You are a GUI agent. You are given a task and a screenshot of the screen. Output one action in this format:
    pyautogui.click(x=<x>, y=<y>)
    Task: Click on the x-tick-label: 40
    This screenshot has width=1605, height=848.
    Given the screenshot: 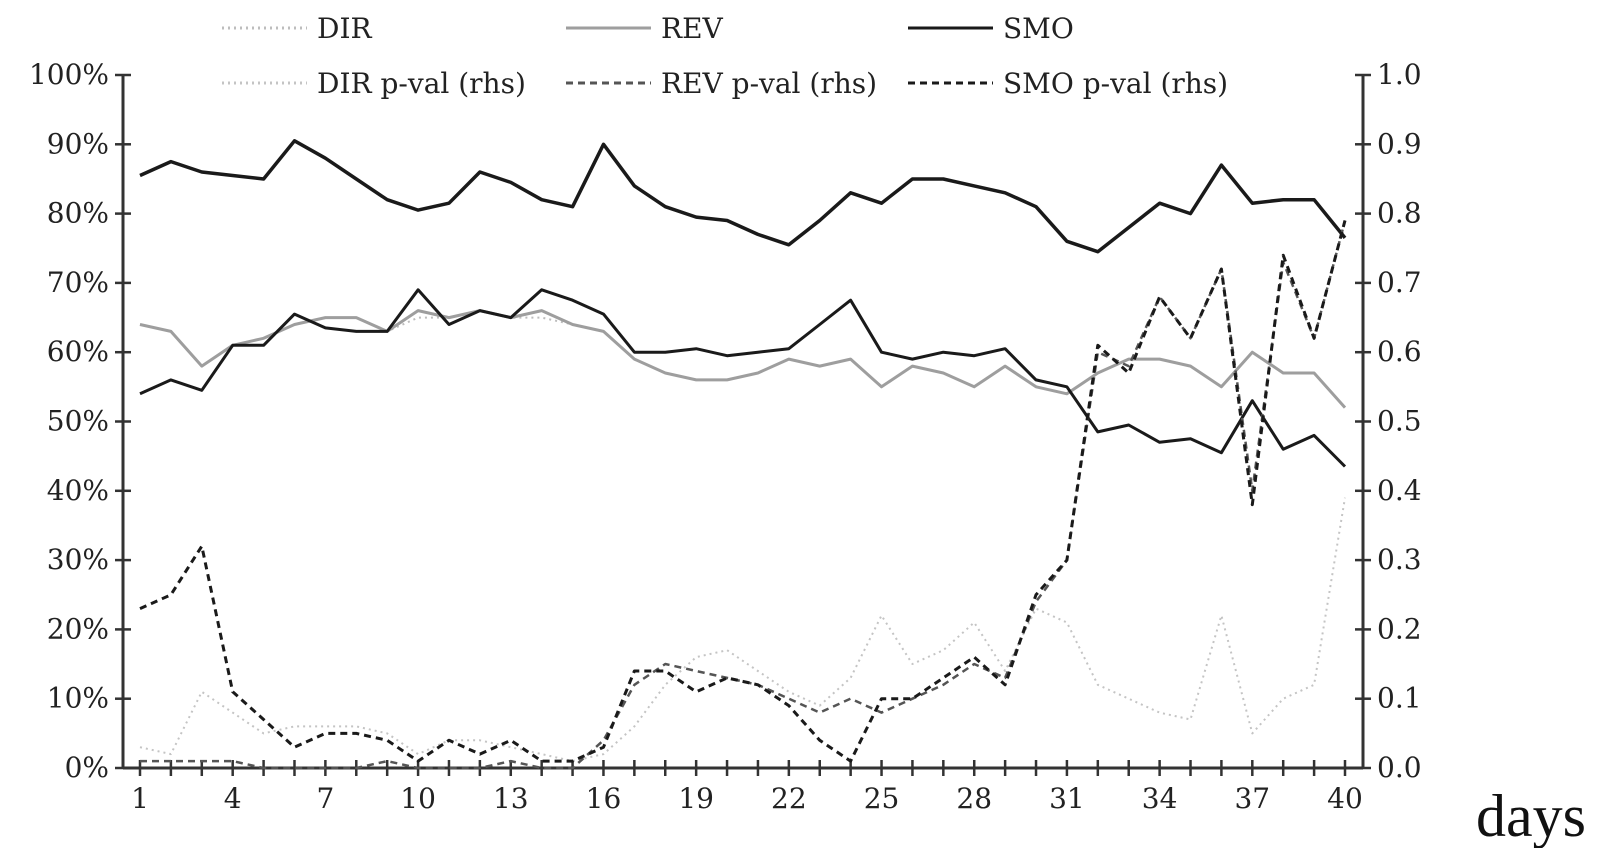 What is the action you would take?
    pyautogui.click(x=1345, y=798)
    